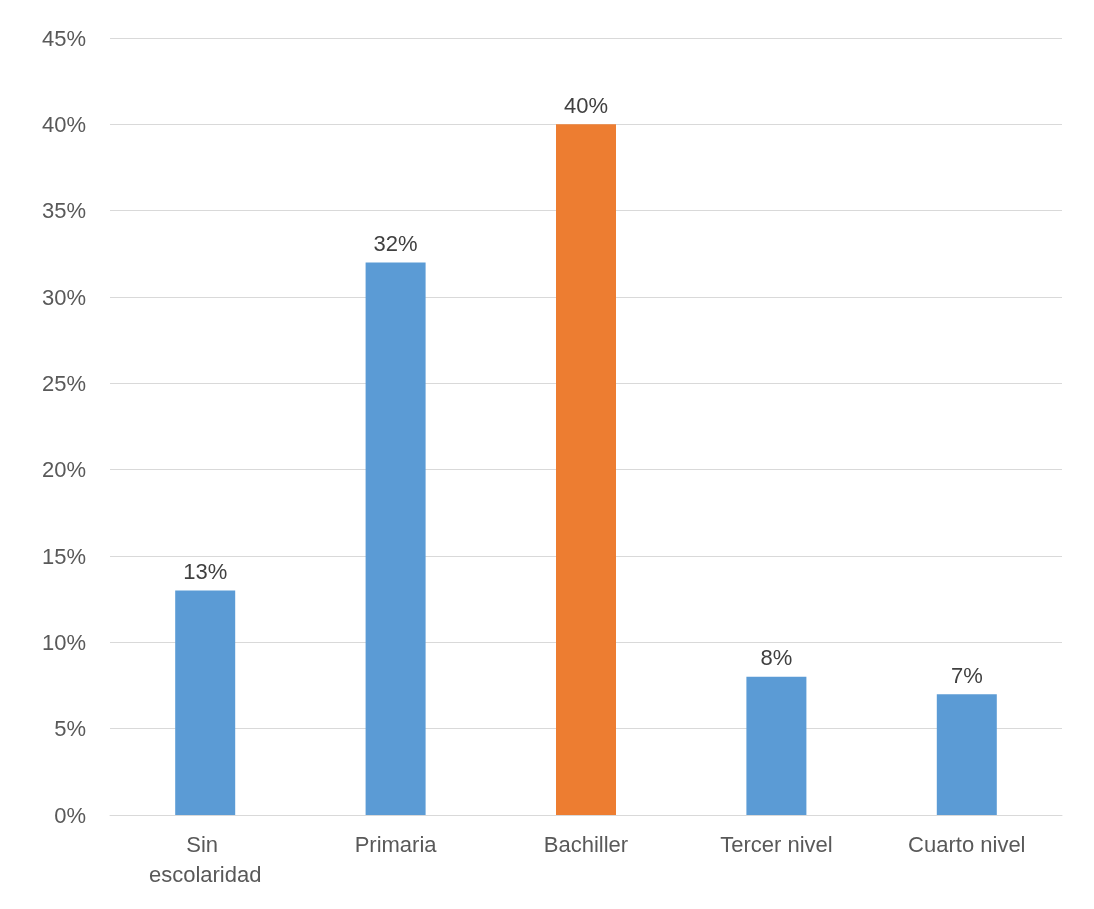 This screenshot has height=909, width=1094. I want to click on y-tick-label: 40%, so click(63, 124).